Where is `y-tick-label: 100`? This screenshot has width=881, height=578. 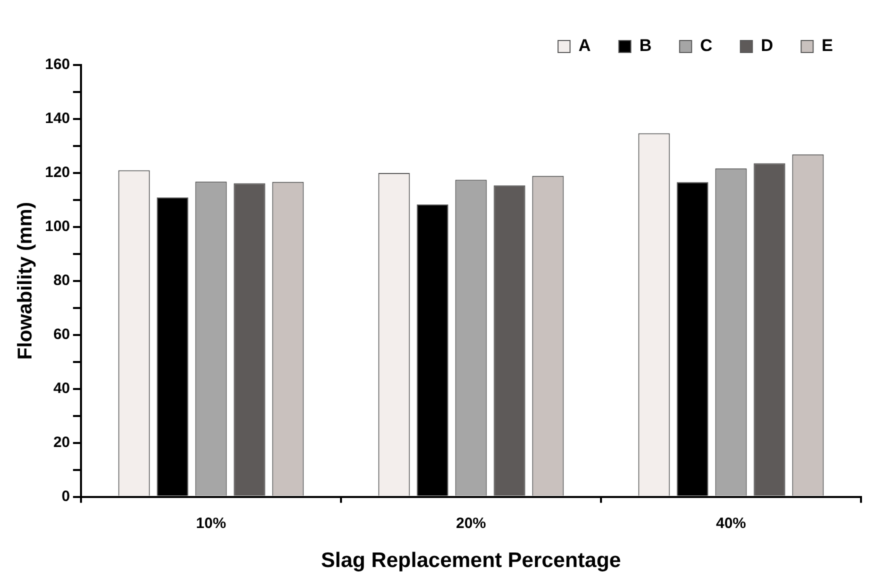 y-tick-label: 100 is located at coordinates (57, 227).